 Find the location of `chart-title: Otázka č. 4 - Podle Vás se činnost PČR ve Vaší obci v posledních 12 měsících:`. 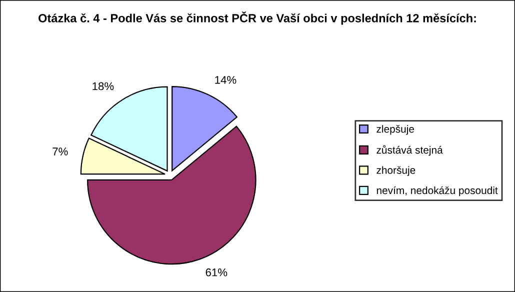

chart-title: Otázka č. 4 - Podle Vás se činnost PČR ve Vaší obci v posledních 12 měsících: is located at coordinates (257, 18).